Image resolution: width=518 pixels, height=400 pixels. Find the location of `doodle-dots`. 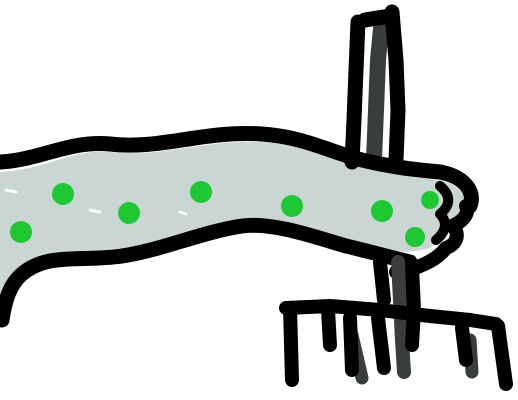

doodle-dots is located at coordinates (224, 214).